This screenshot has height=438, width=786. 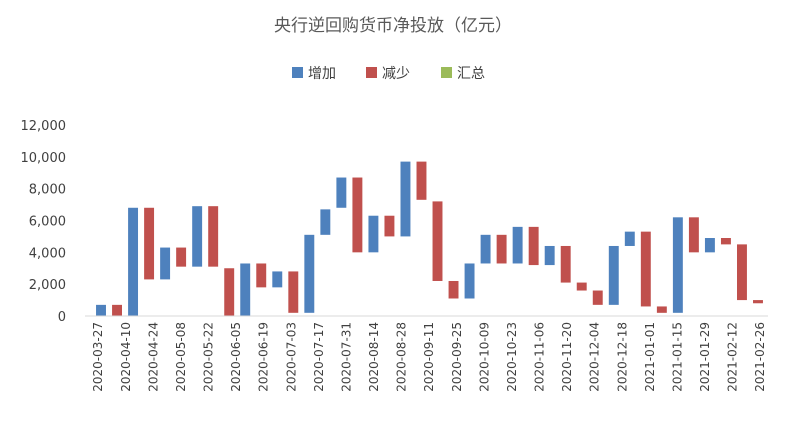 What do you see at coordinates (567, 357) in the screenshot?
I see `x-tick-label: 2020-11-20` at bounding box center [567, 357].